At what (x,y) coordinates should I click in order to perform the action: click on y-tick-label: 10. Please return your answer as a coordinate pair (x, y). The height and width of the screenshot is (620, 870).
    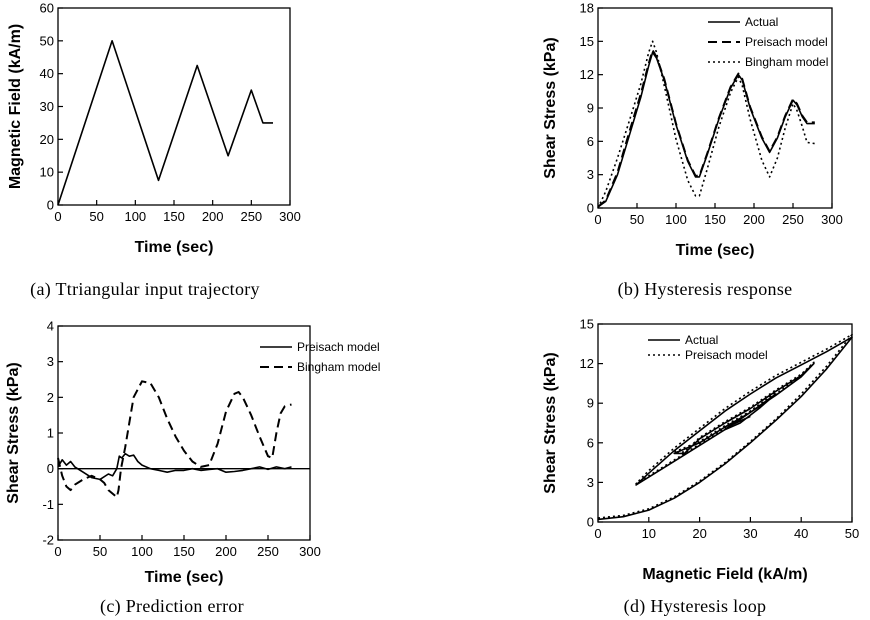
    Looking at the image, I should click on (47, 172).